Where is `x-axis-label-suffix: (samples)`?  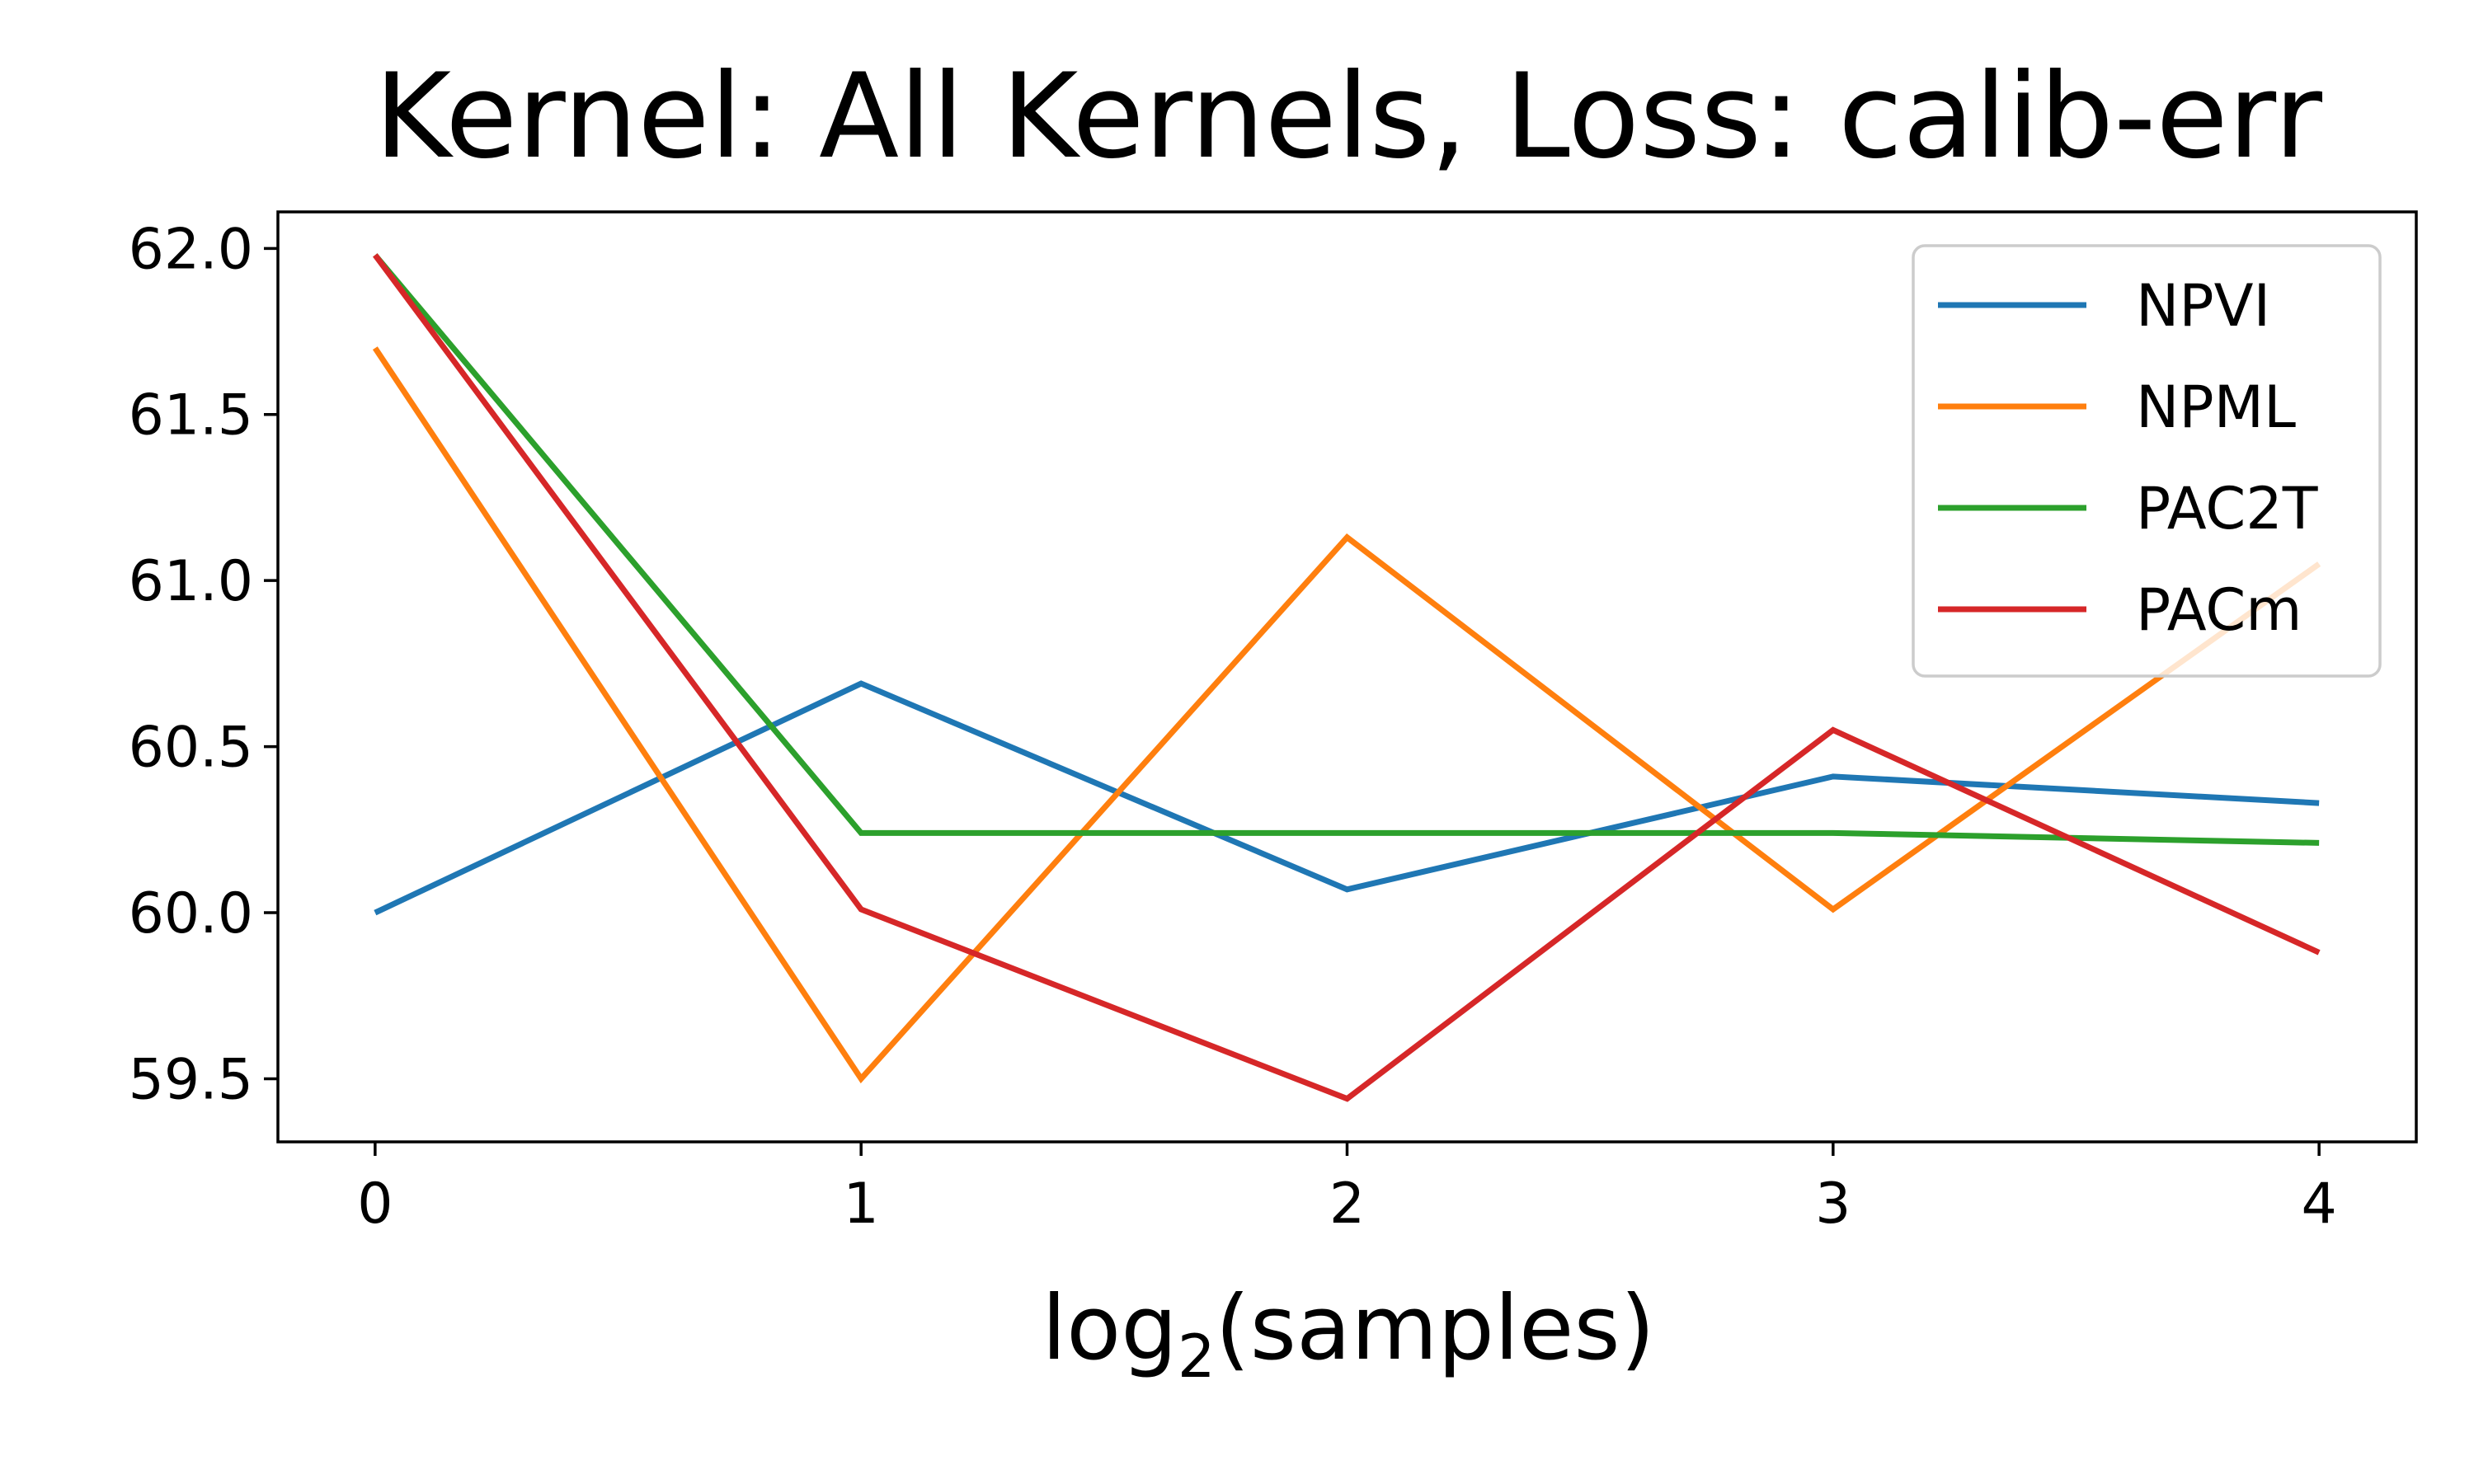
x-axis-label-suffix: (samples) is located at coordinates (1435, 1328).